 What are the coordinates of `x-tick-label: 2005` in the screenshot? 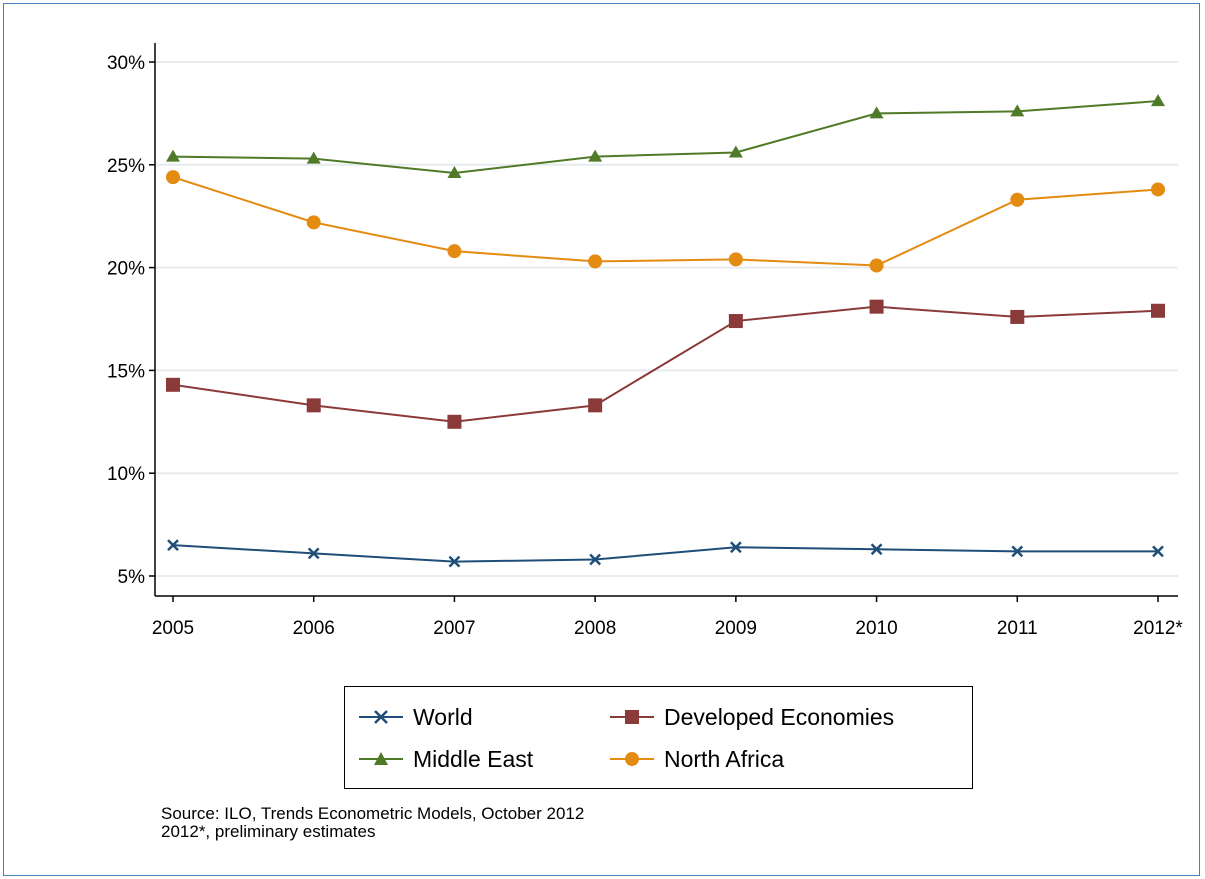 It's located at (173, 628).